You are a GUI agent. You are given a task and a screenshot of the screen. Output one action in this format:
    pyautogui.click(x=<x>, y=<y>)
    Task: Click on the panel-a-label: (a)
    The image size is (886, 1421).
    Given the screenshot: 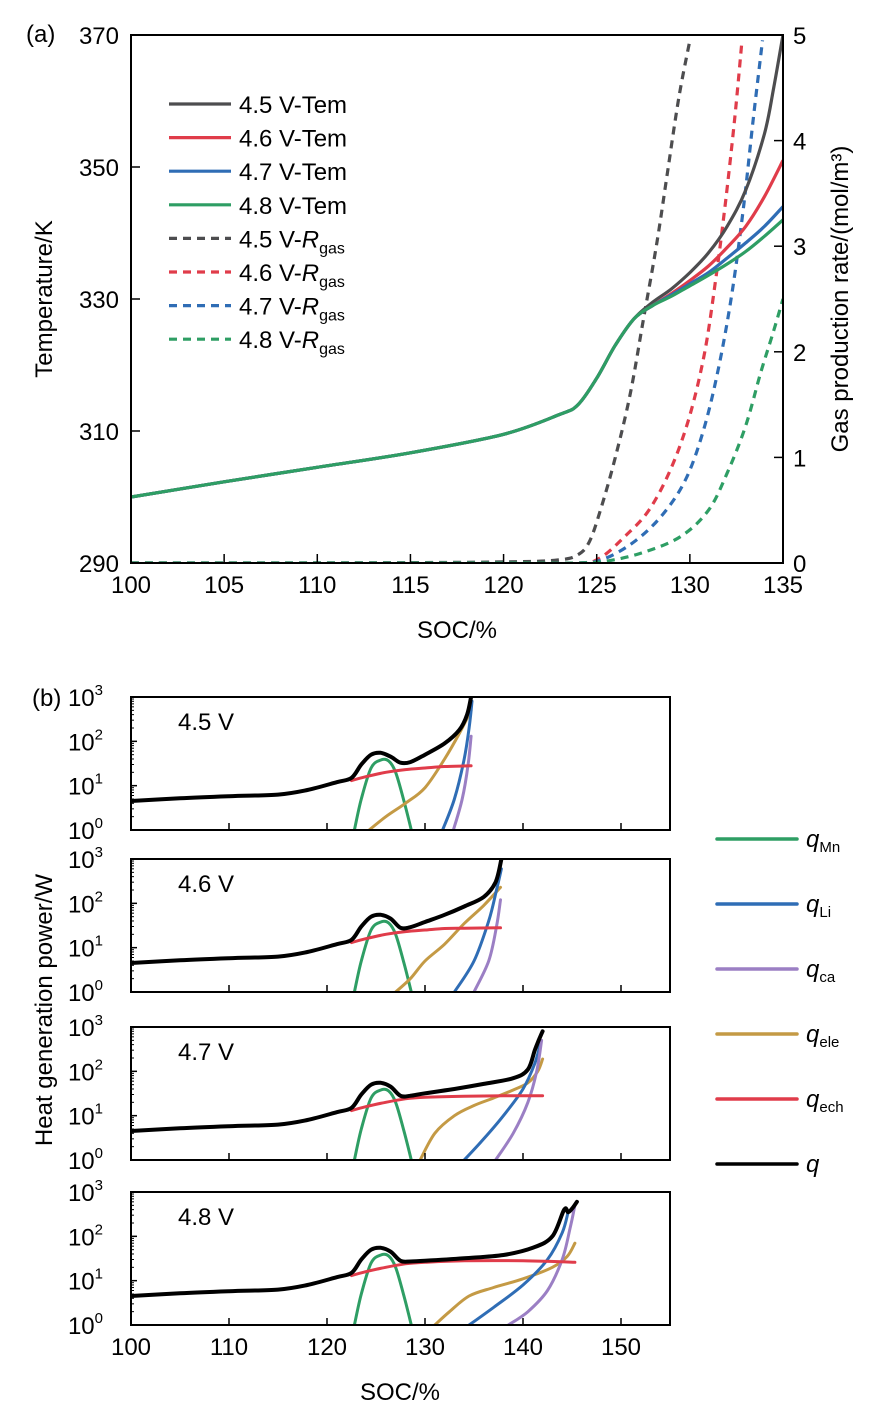 What is the action you would take?
    pyautogui.click(x=40, y=34)
    